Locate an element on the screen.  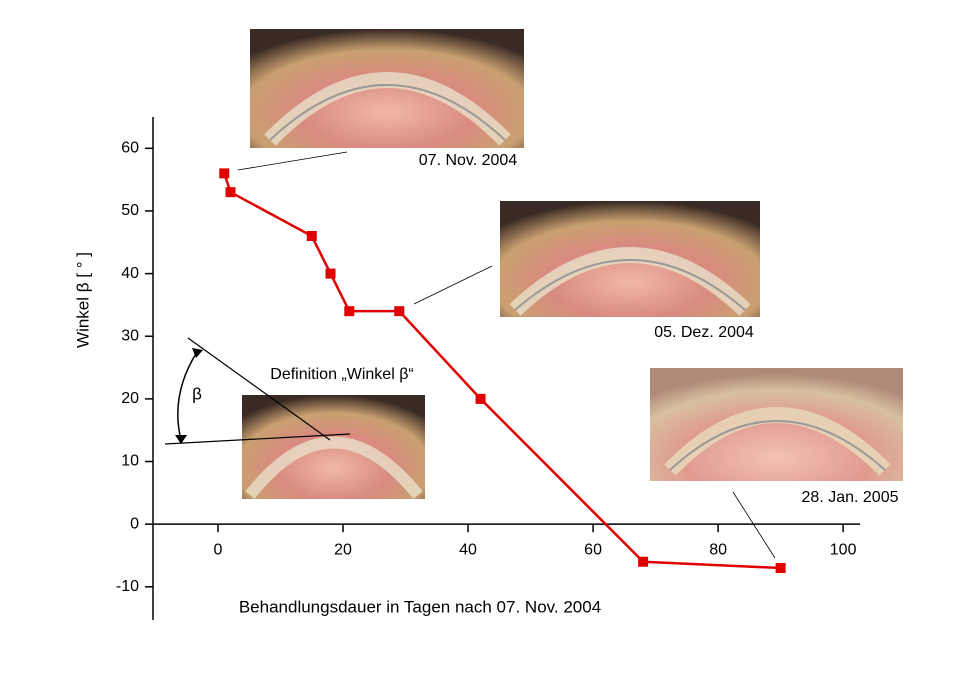
x-tick-label: 40 is located at coordinates (468, 549).